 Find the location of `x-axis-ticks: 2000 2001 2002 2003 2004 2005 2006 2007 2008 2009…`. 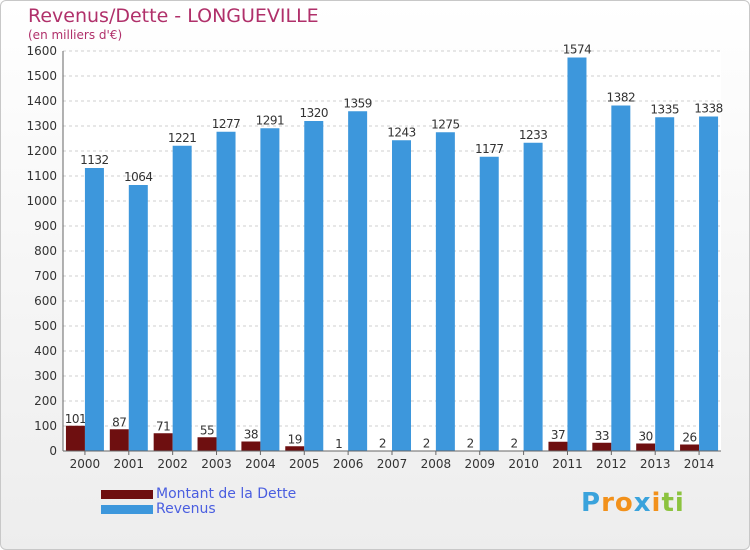

x-axis-ticks: 2000 2001 2002 2003 2004 2005 2006 2007 2008 2009… is located at coordinates (392, 460).